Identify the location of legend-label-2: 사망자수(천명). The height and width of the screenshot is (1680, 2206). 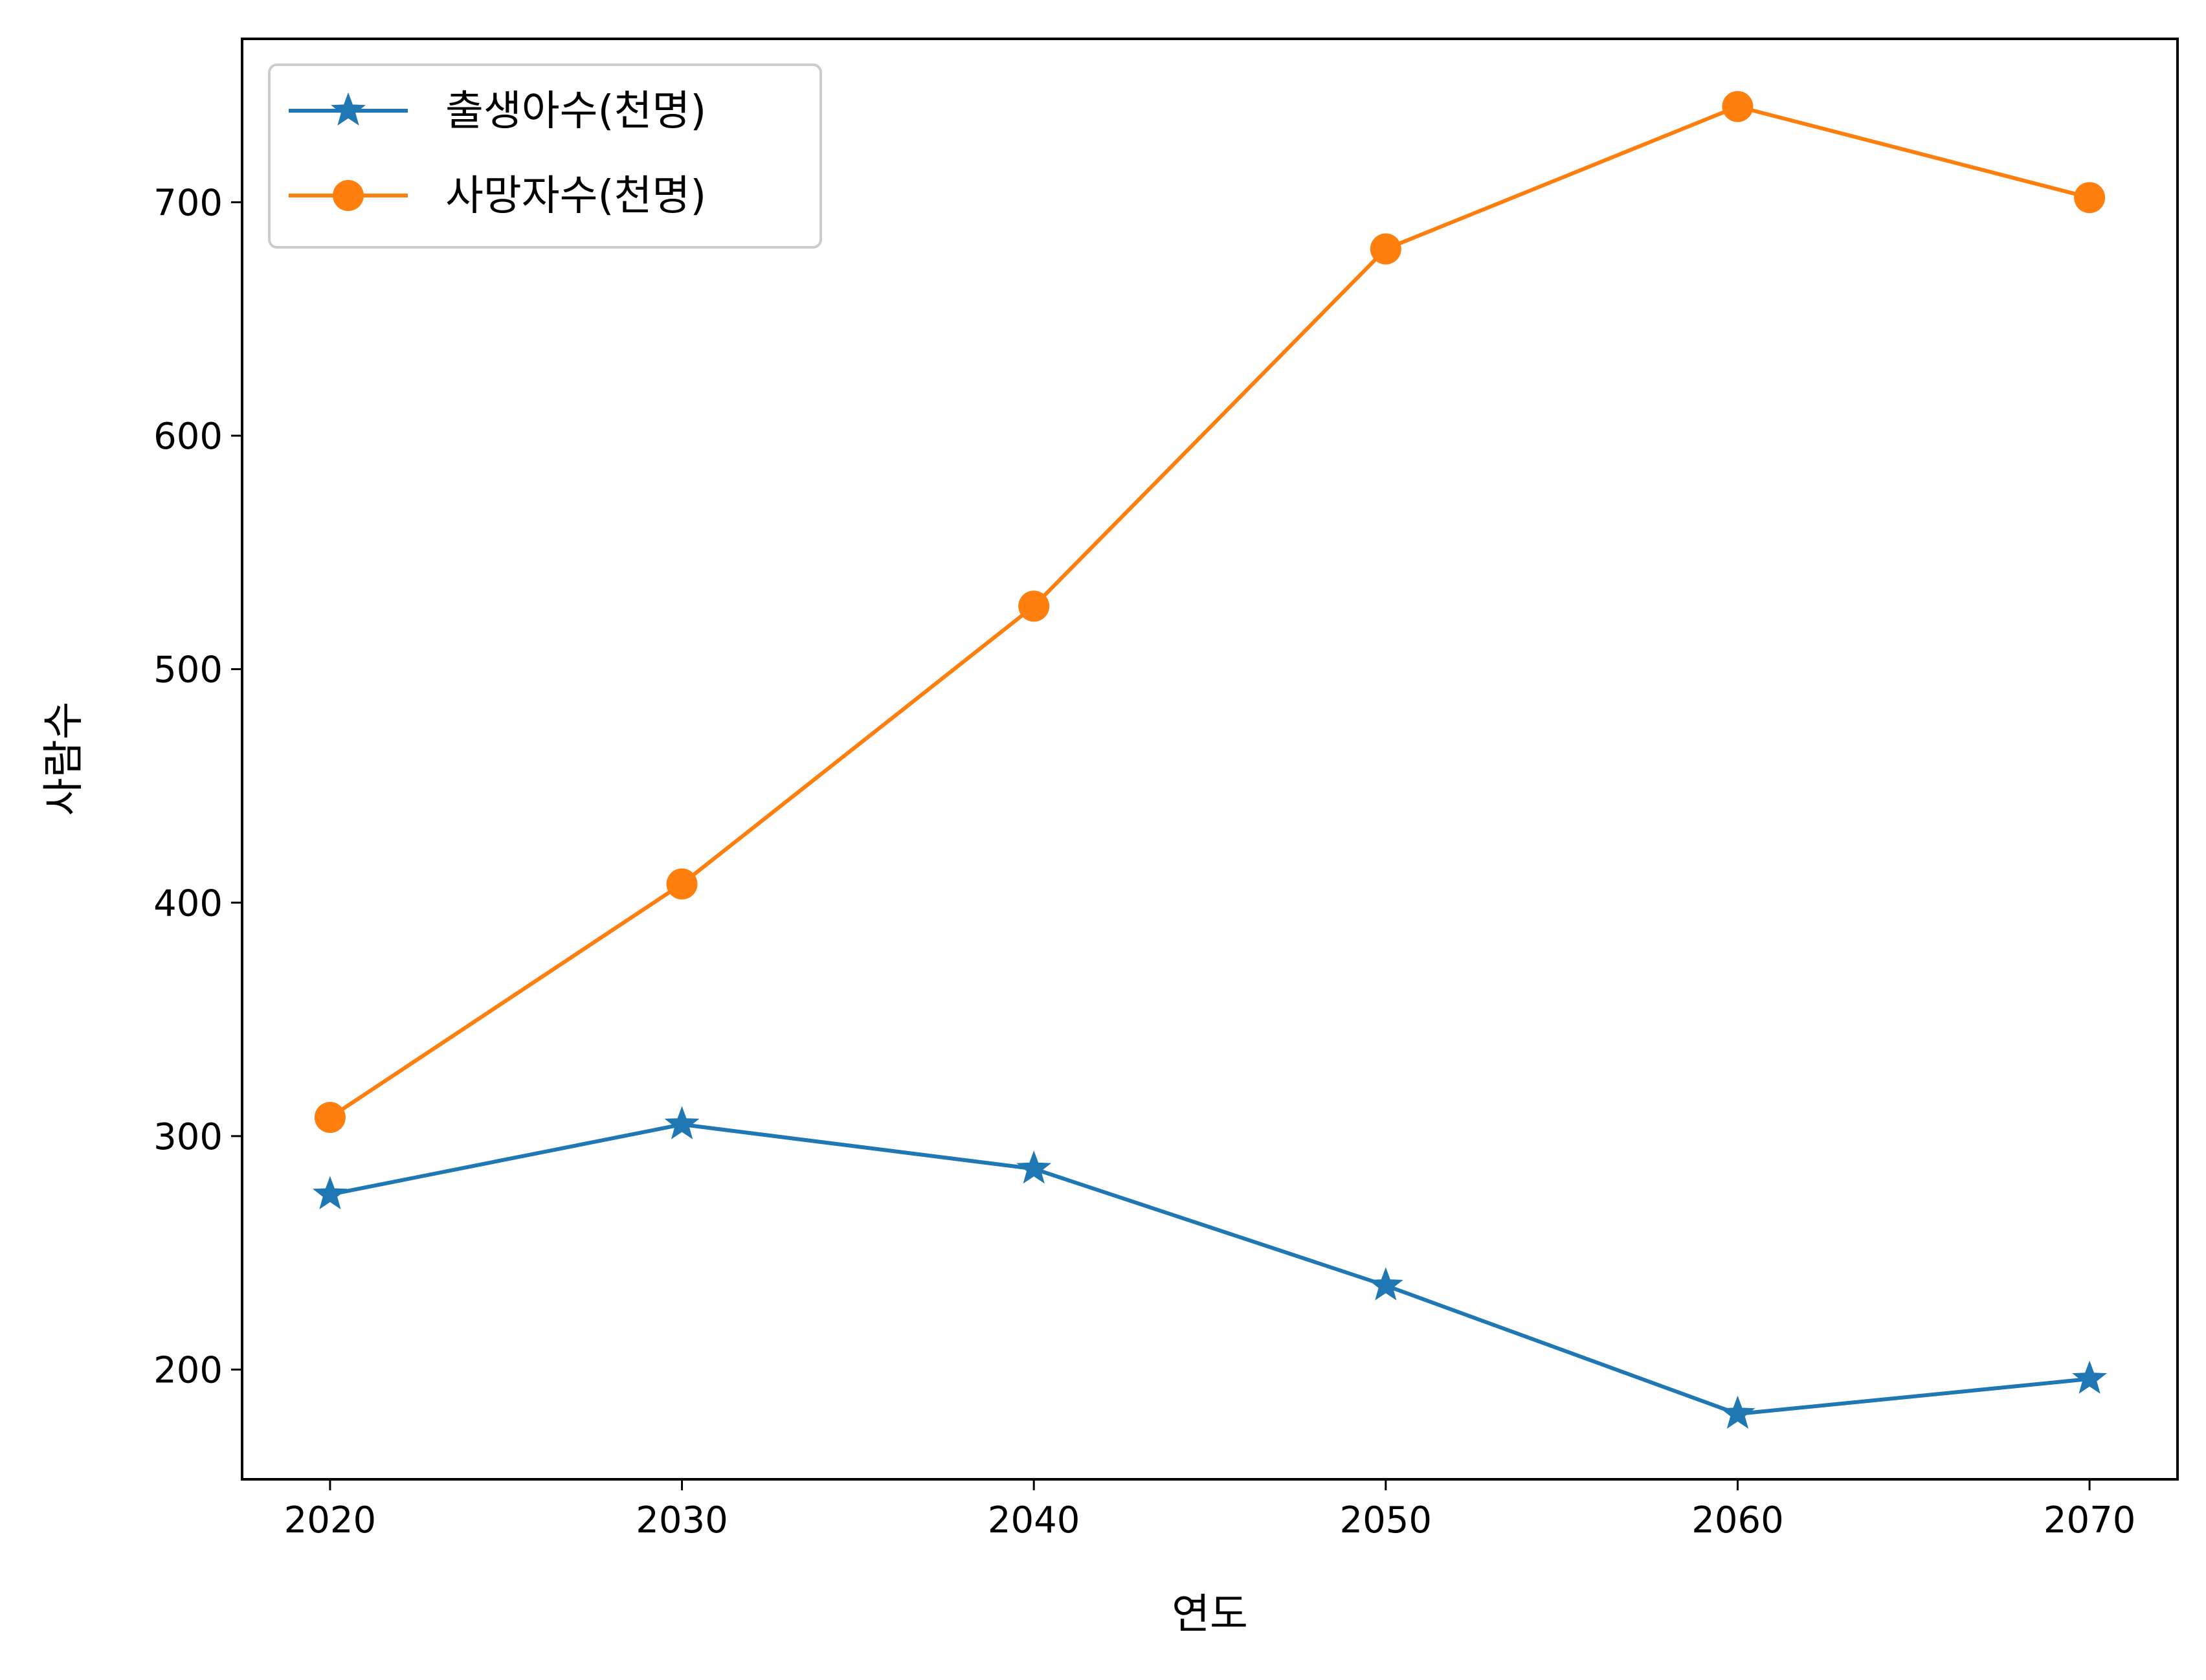
(576, 196).